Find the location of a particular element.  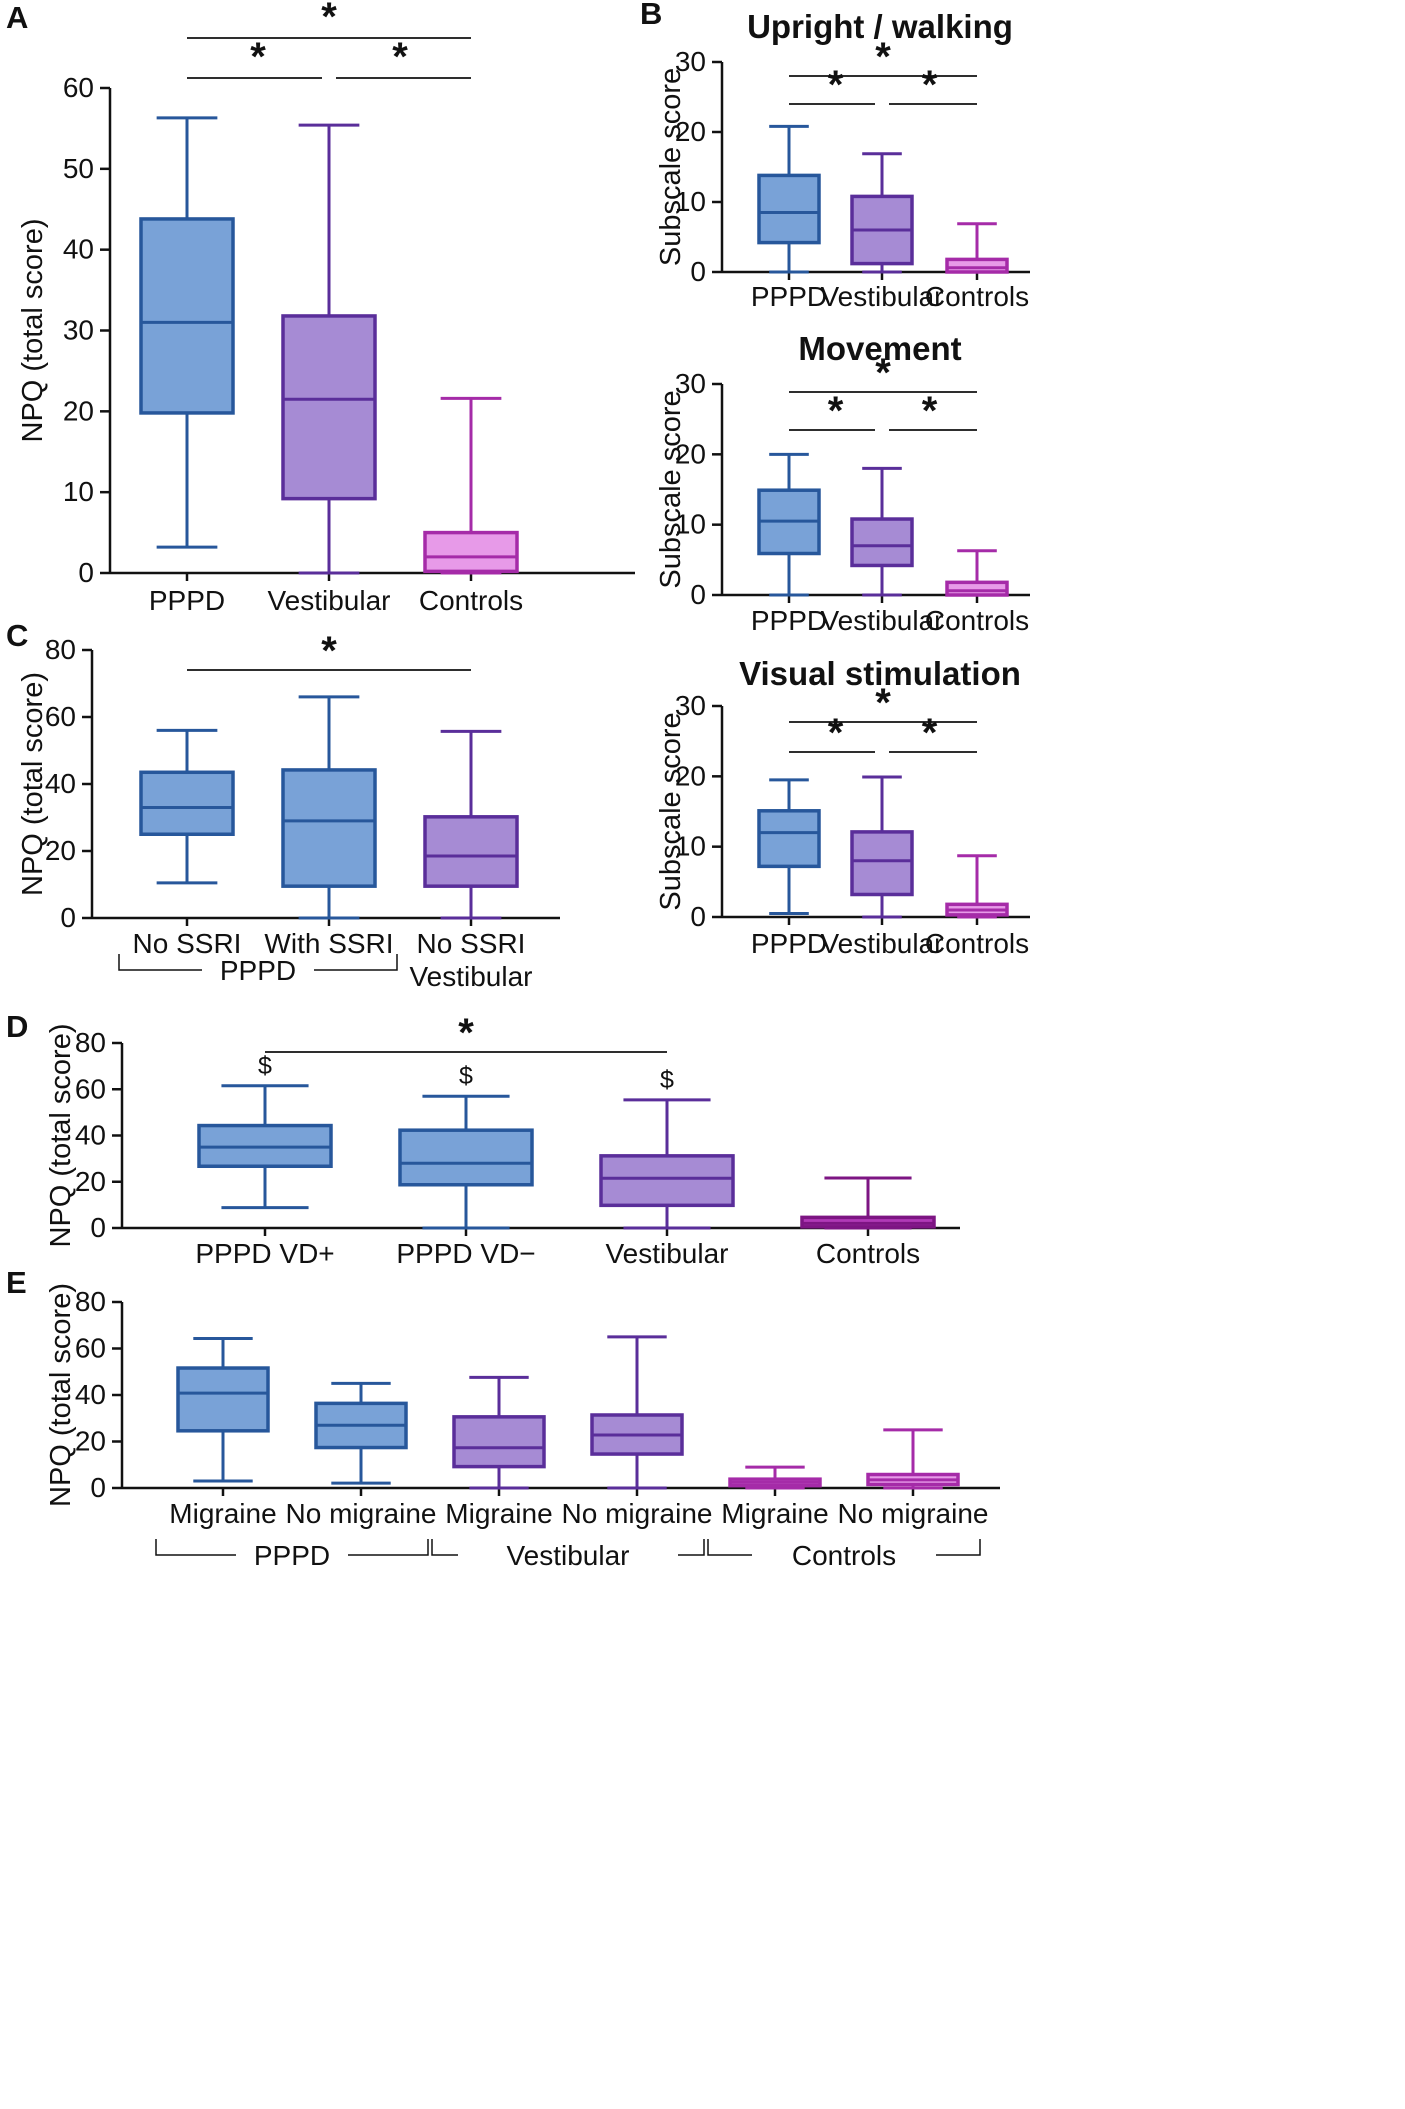

panel-title: Visual stimulation is located at coordinates (880, 673).